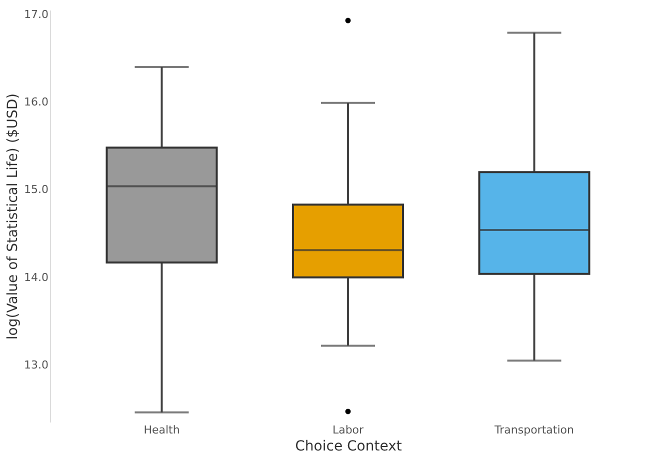  I want to click on x-tick-label: Transportation, so click(534, 430).